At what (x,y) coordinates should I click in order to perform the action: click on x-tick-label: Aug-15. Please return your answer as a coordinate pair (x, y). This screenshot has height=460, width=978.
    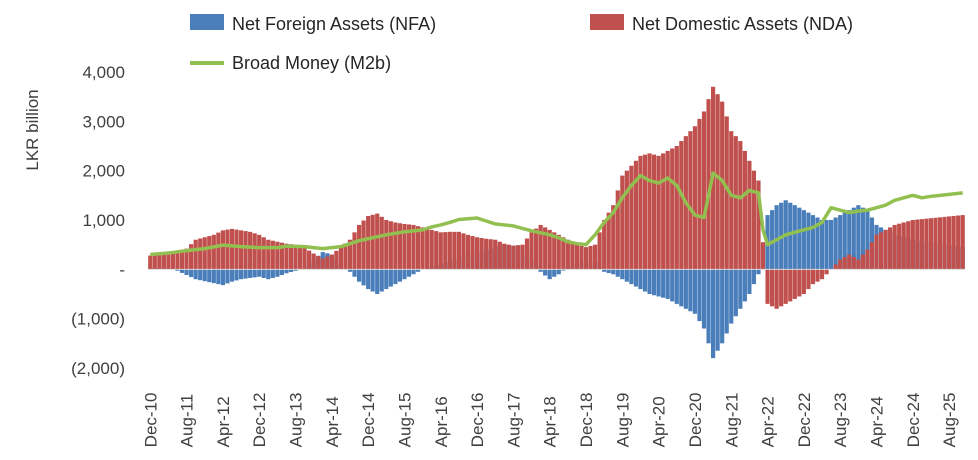
    Looking at the image, I should click on (404, 420).